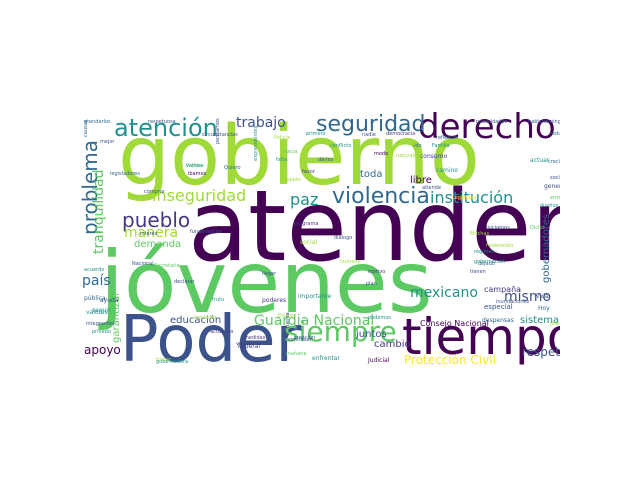  Describe the element at coordinates (206, 232) in the screenshot. I see `word: fundamental` at that location.